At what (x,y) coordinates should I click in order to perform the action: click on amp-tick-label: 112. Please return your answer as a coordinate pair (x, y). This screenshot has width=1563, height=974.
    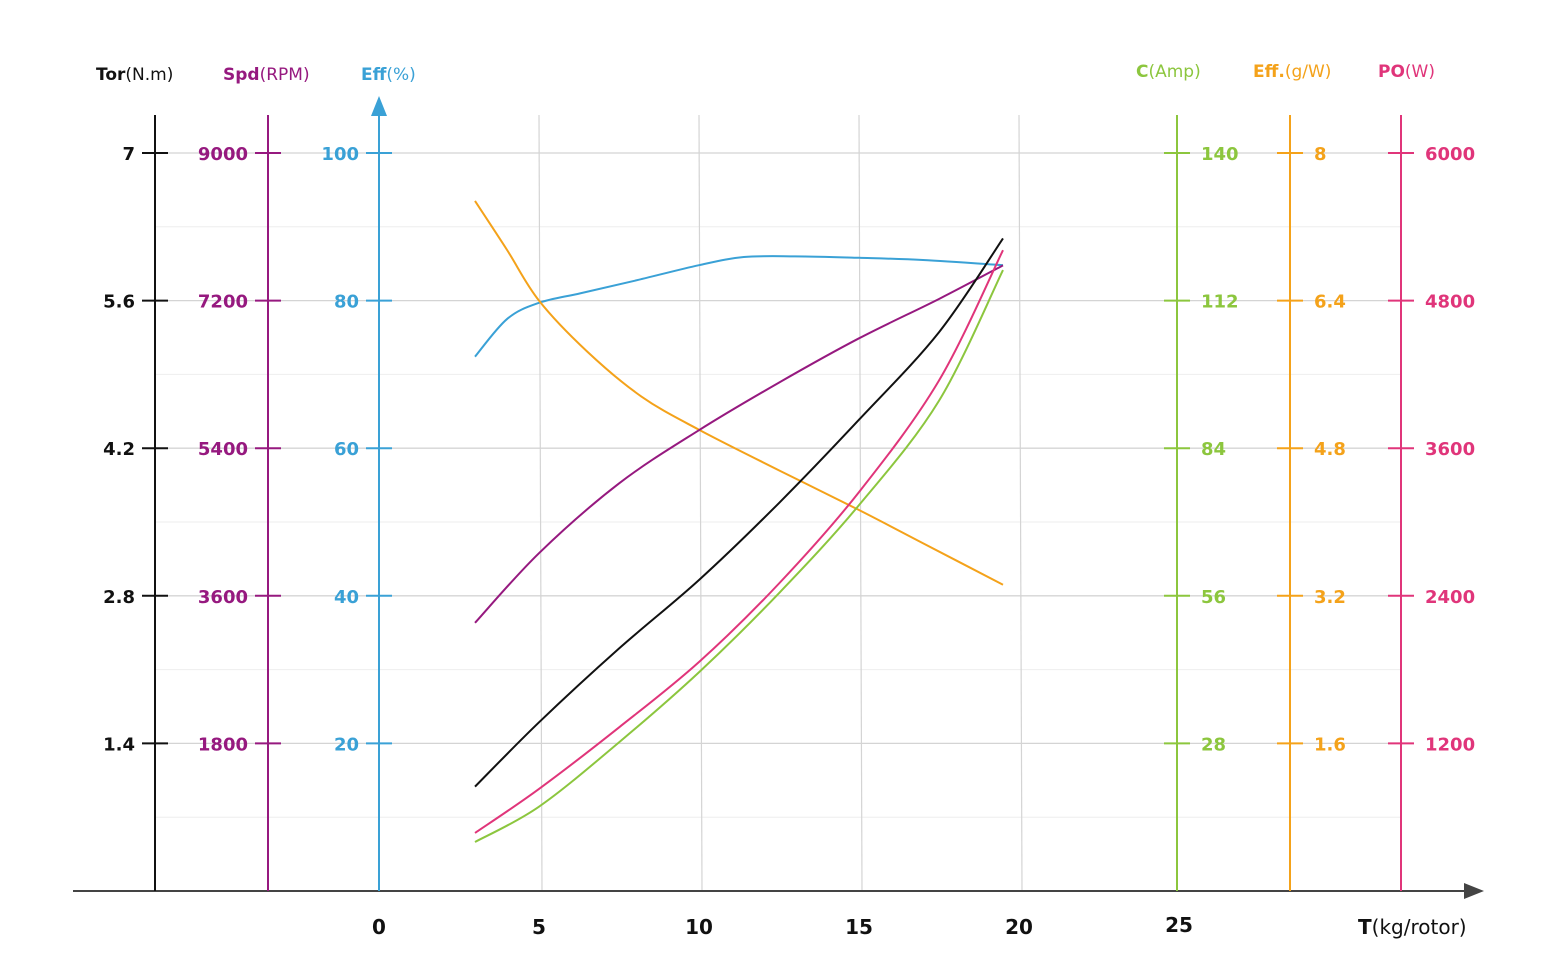
    Looking at the image, I should click on (1220, 302).